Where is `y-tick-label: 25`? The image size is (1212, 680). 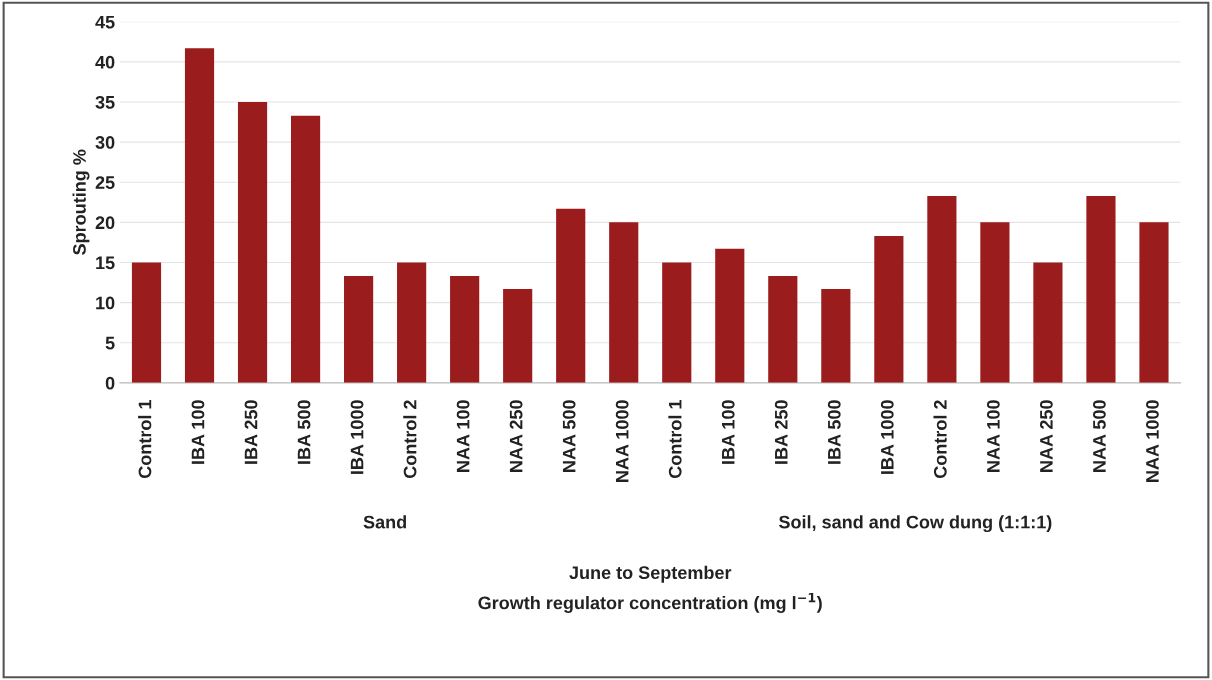
y-tick-label: 25 is located at coordinates (105, 182).